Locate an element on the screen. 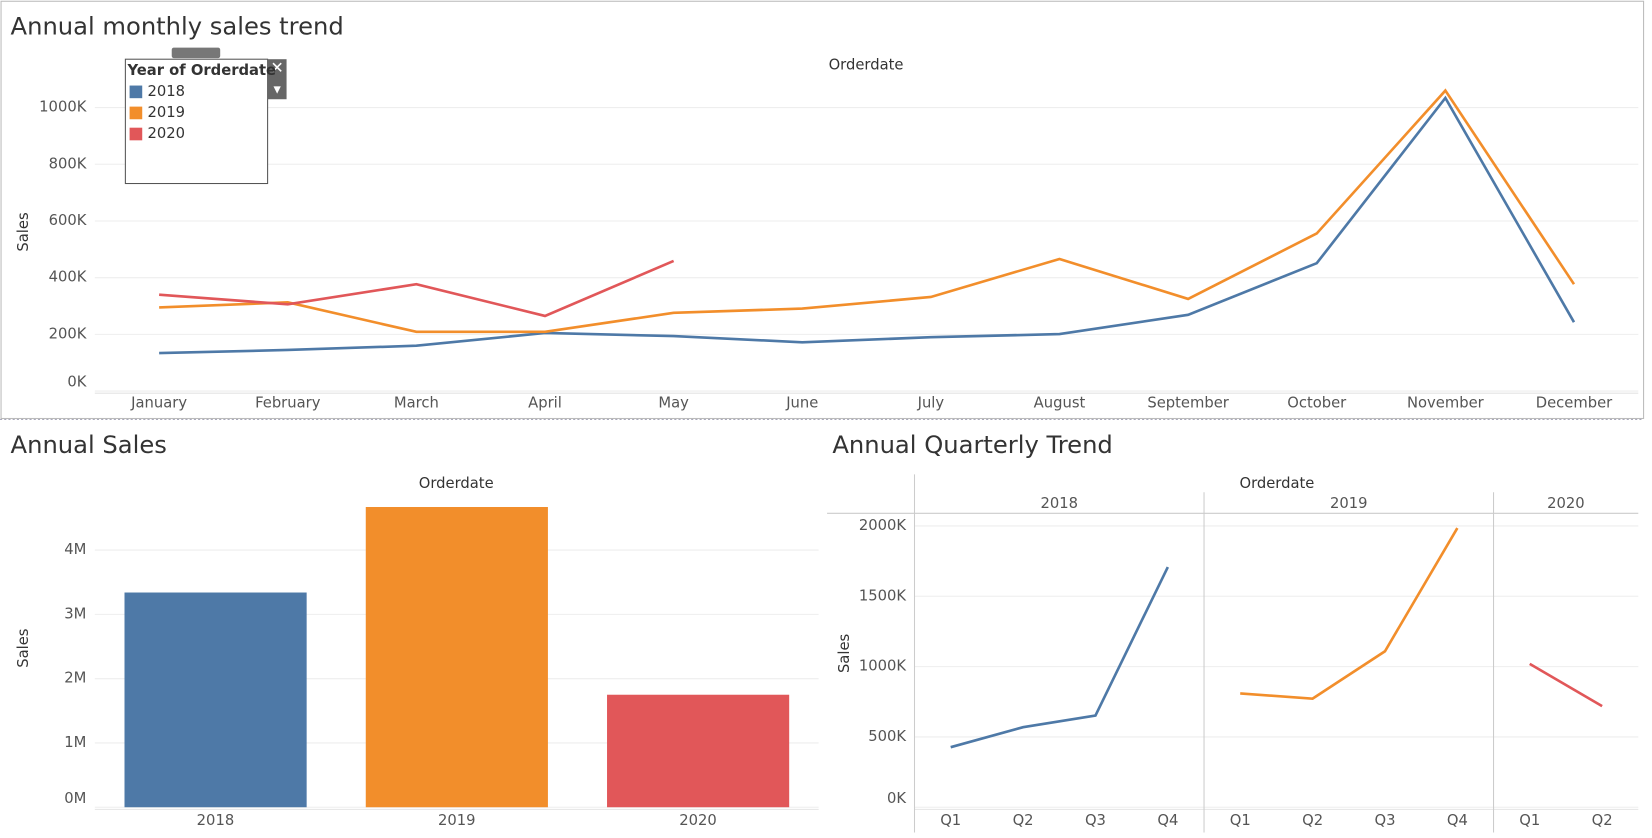 The image size is (1652, 838). x-tick-label: October is located at coordinates (1317, 403).